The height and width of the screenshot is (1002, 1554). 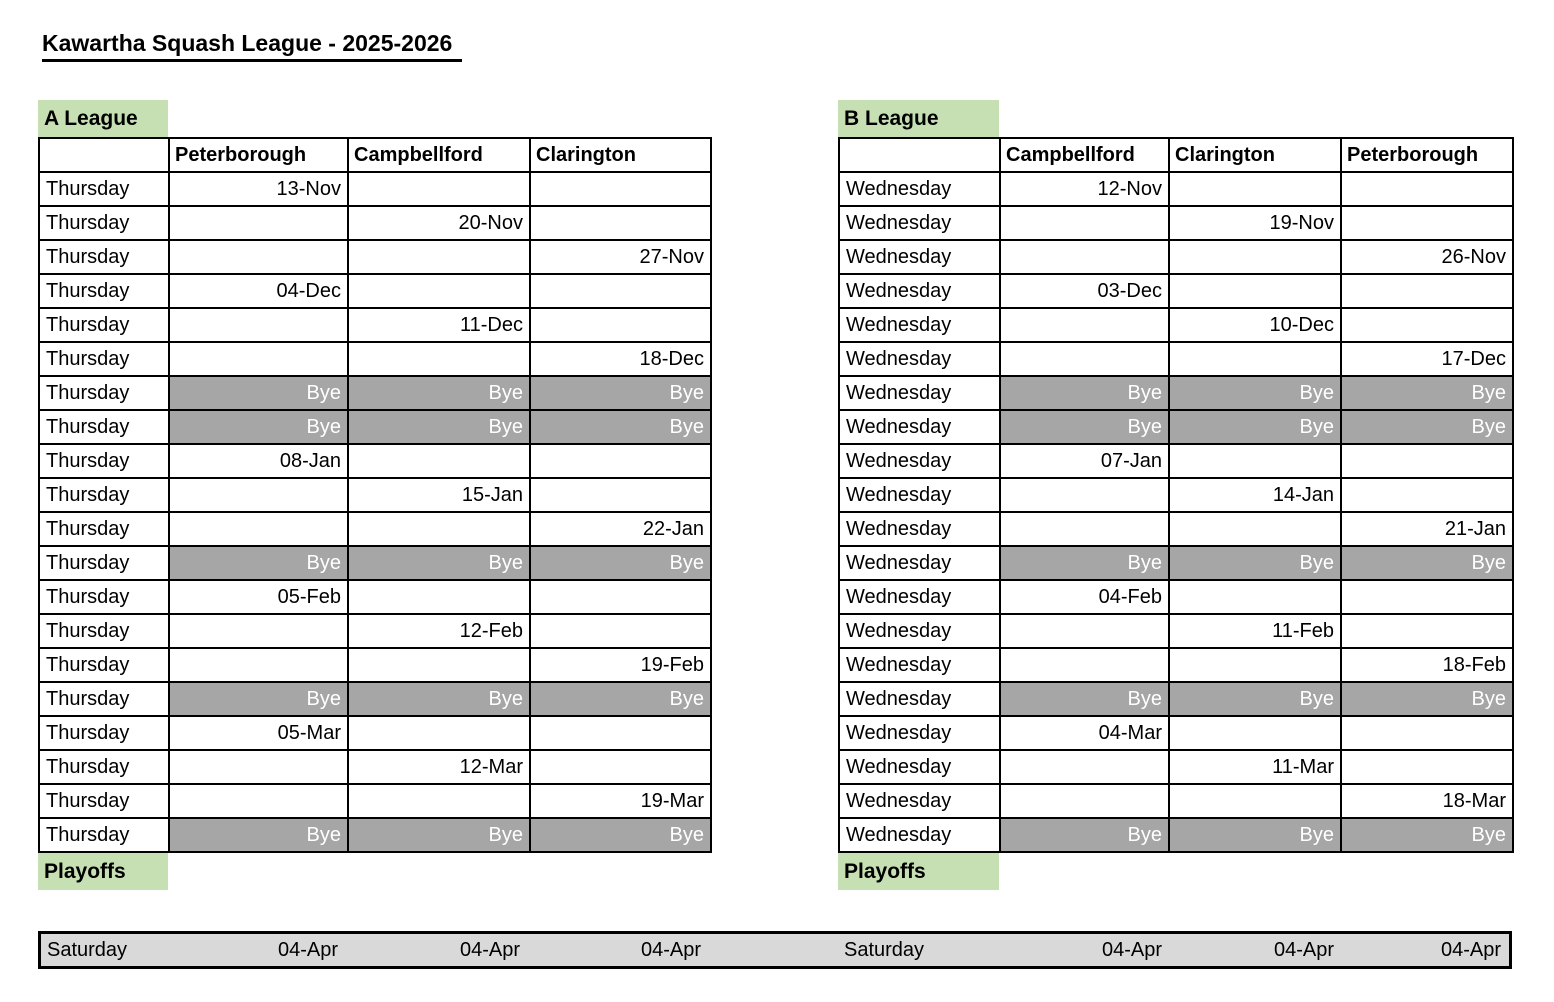 What do you see at coordinates (439, 767) in the screenshot?
I see `date-cell: 12-Mar` at bounding box center [439, 767].